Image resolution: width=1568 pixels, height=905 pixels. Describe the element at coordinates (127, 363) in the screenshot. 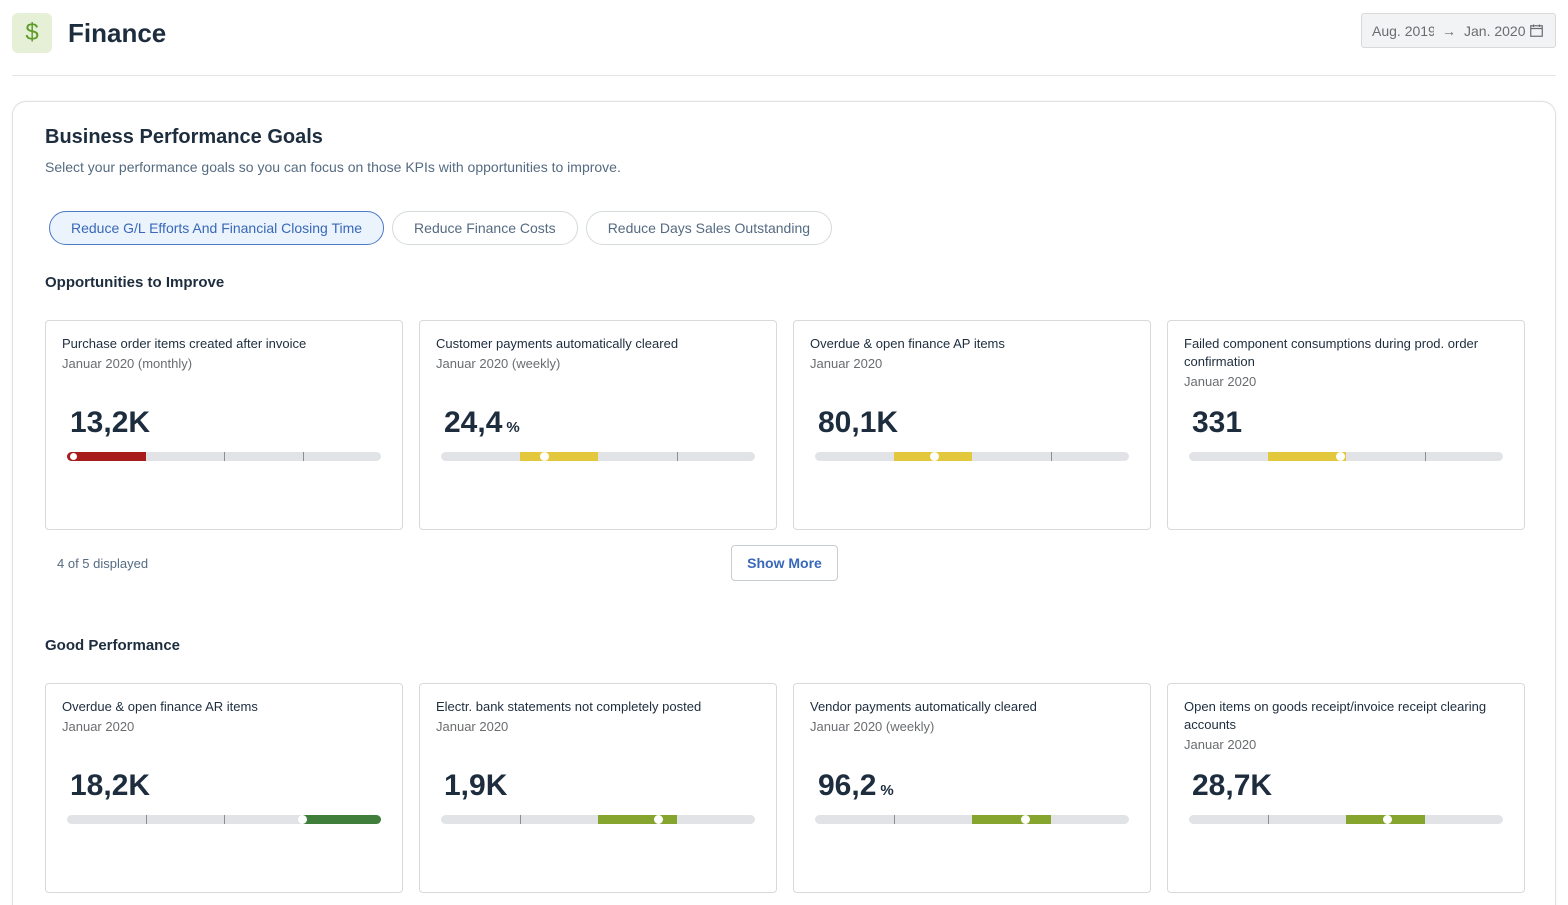

I see `kpi-period: Januar 2020 (monthly)` at that location.